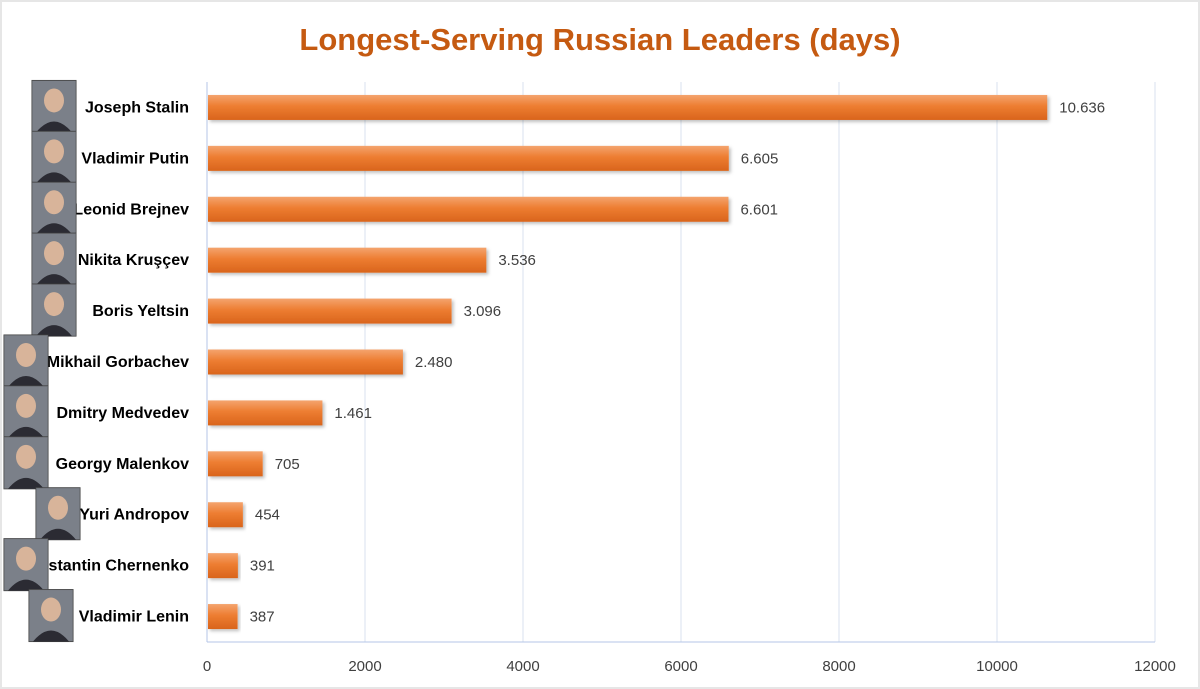 The width and height of the screenshot is (1200, 689). Describe the element at coordinates (468, 158) in the screenshot. I see `bar-vladimir-putin` at that location.